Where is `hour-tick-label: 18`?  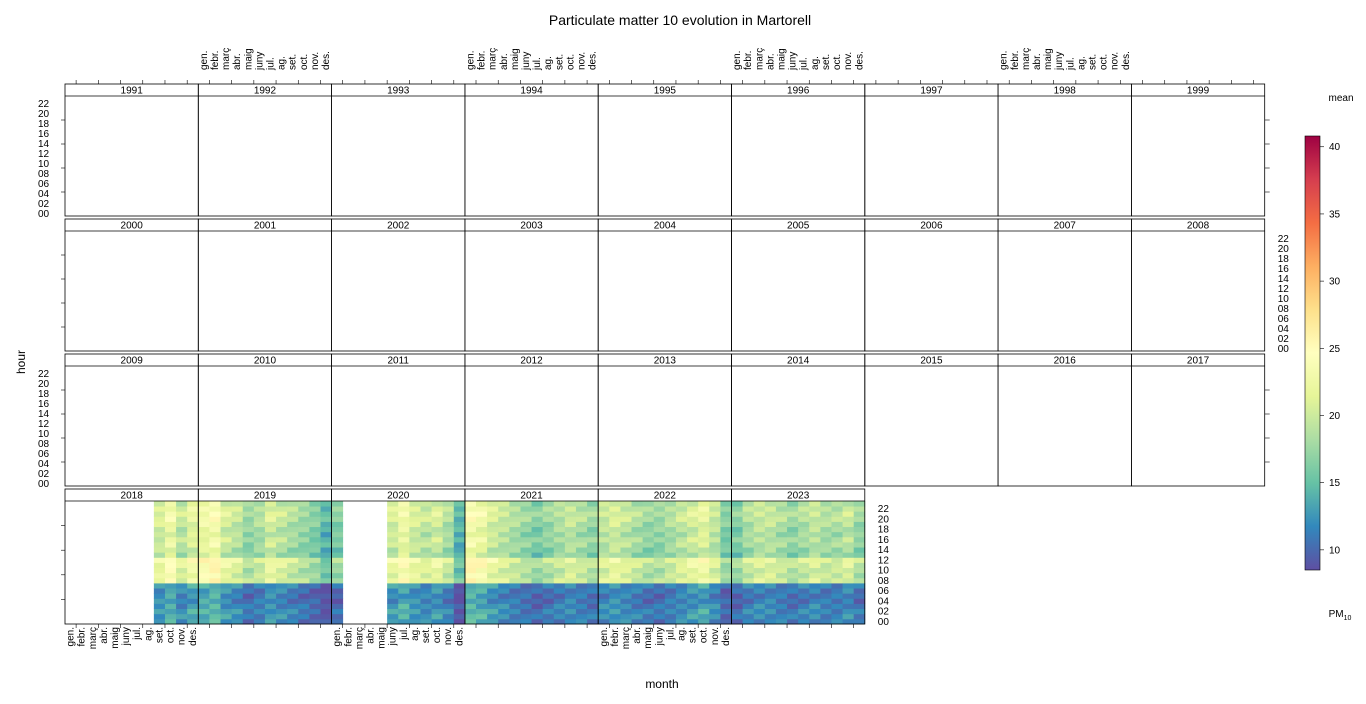 hour-tick-label: 18 is located at coordinates (884, 530).